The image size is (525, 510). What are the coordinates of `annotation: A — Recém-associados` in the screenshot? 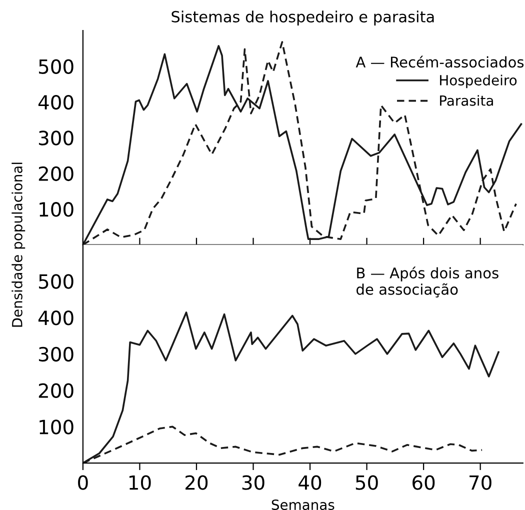 It's located at (440, 62).